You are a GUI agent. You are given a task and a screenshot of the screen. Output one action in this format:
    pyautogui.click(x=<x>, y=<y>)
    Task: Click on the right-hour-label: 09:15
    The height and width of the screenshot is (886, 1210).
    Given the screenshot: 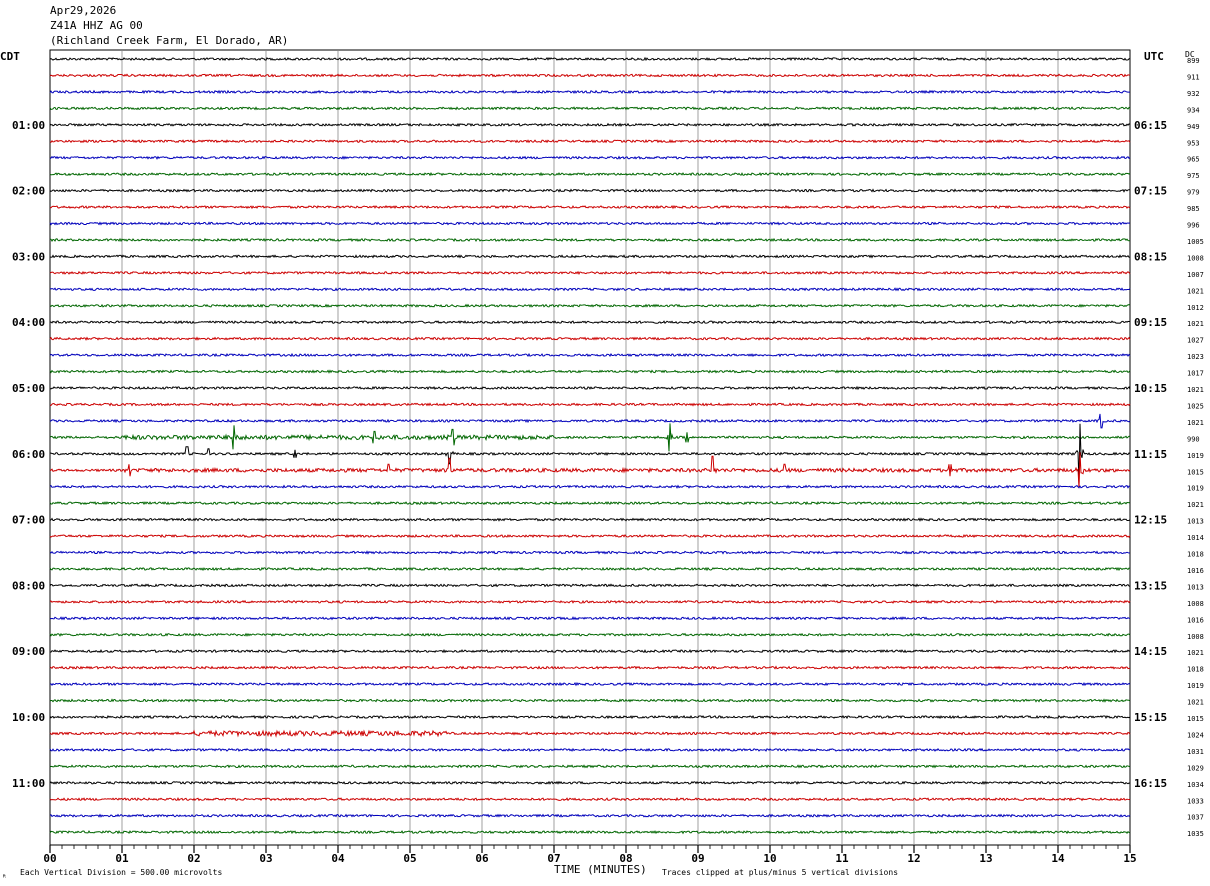 What is the action you would take?
    pyautogui.click(x=1150, y=322)
    